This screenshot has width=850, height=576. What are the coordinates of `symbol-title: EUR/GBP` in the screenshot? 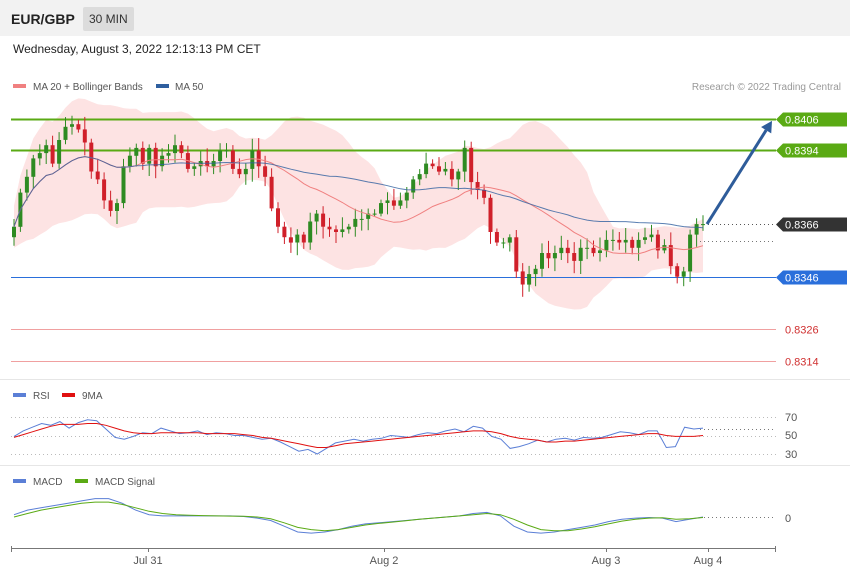 It's located at (43, 19).